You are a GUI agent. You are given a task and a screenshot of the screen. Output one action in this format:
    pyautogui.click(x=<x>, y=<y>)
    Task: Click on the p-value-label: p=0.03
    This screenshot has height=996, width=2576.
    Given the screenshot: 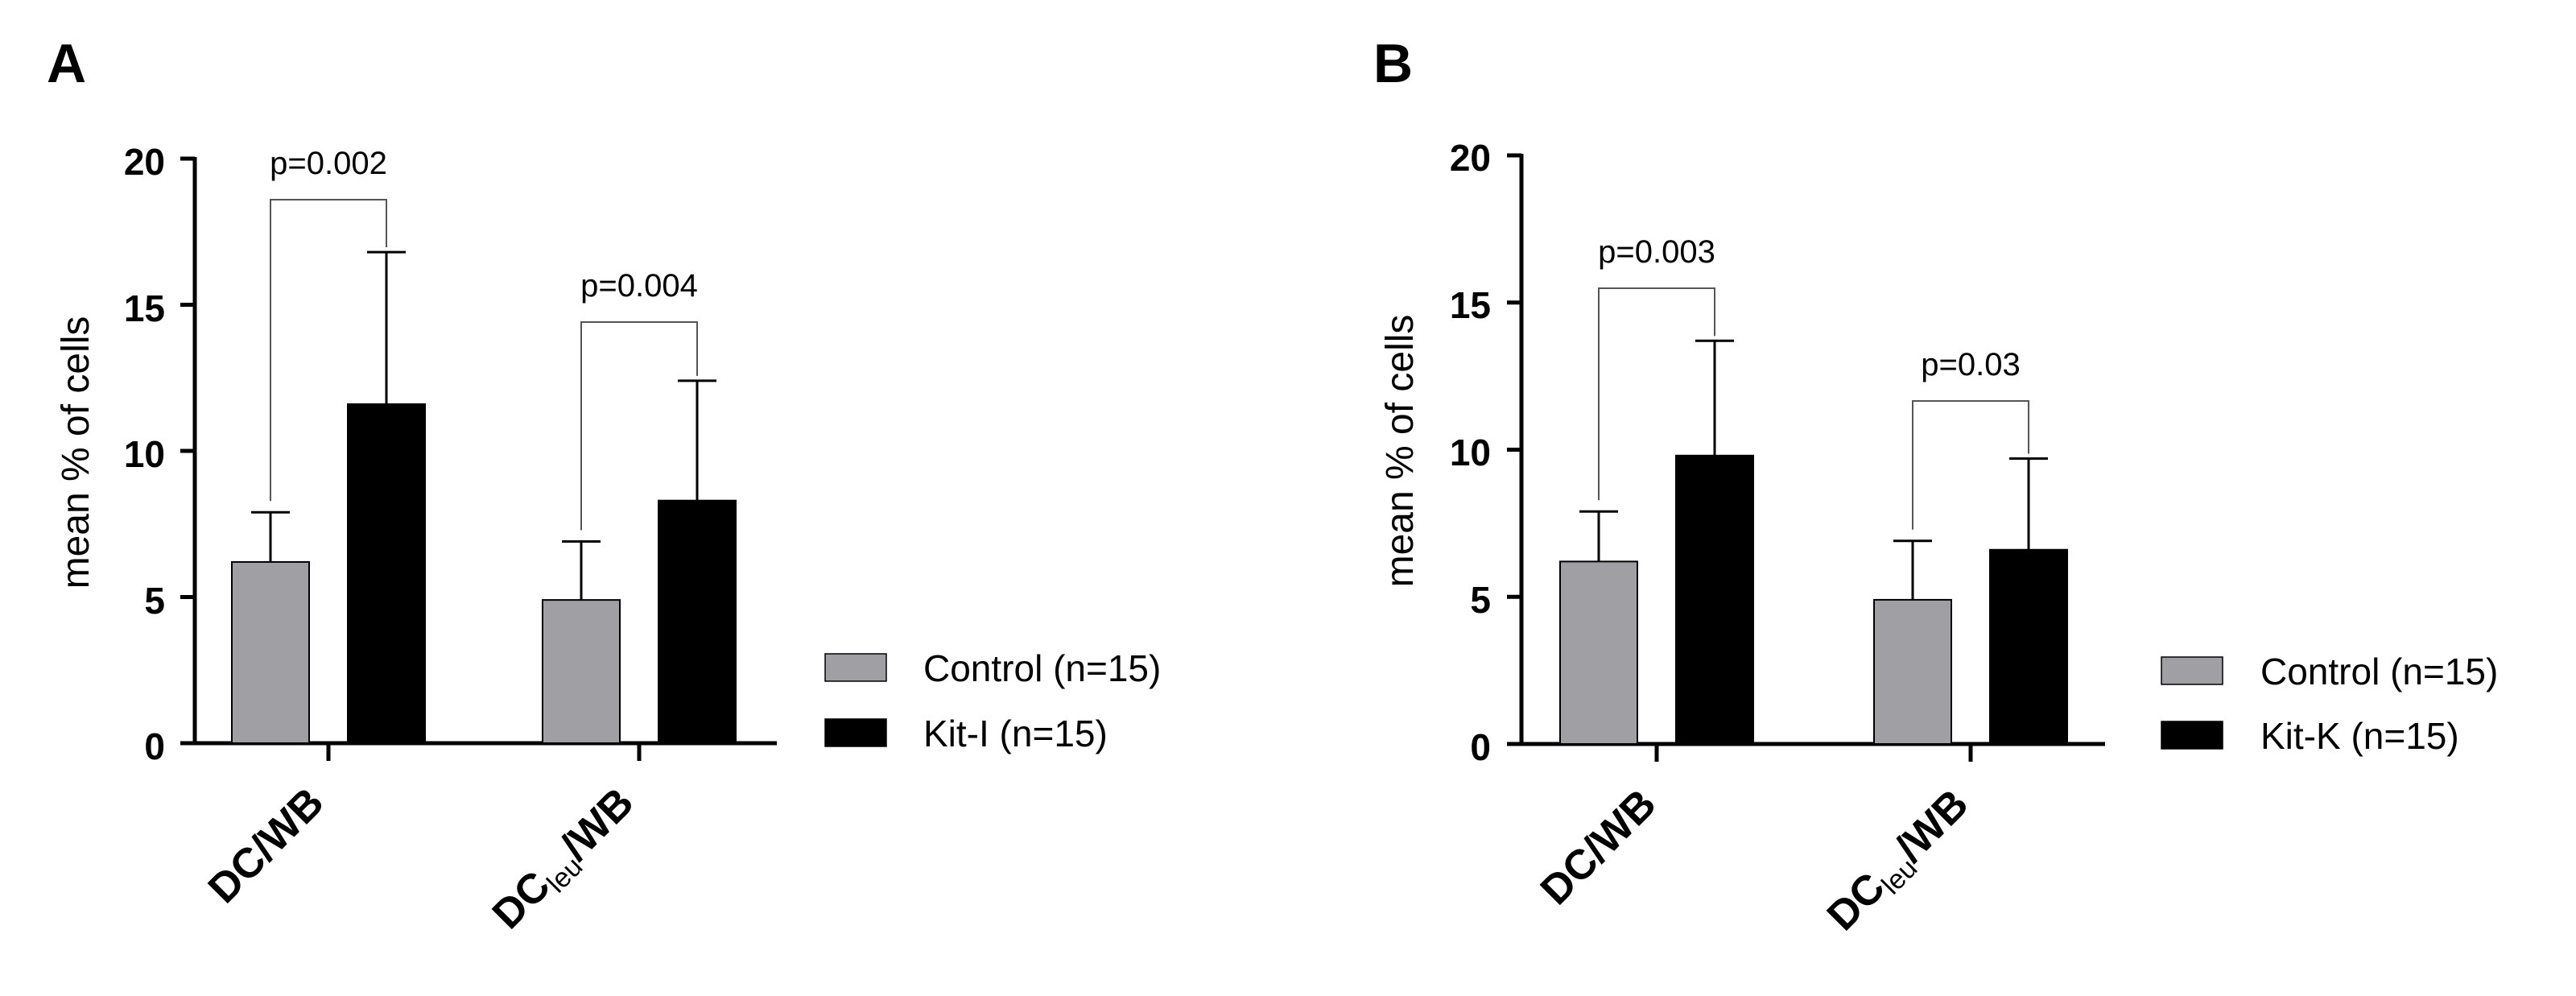 What is the action you would take?
    pyautogui.click(x=1970, y=364)
    